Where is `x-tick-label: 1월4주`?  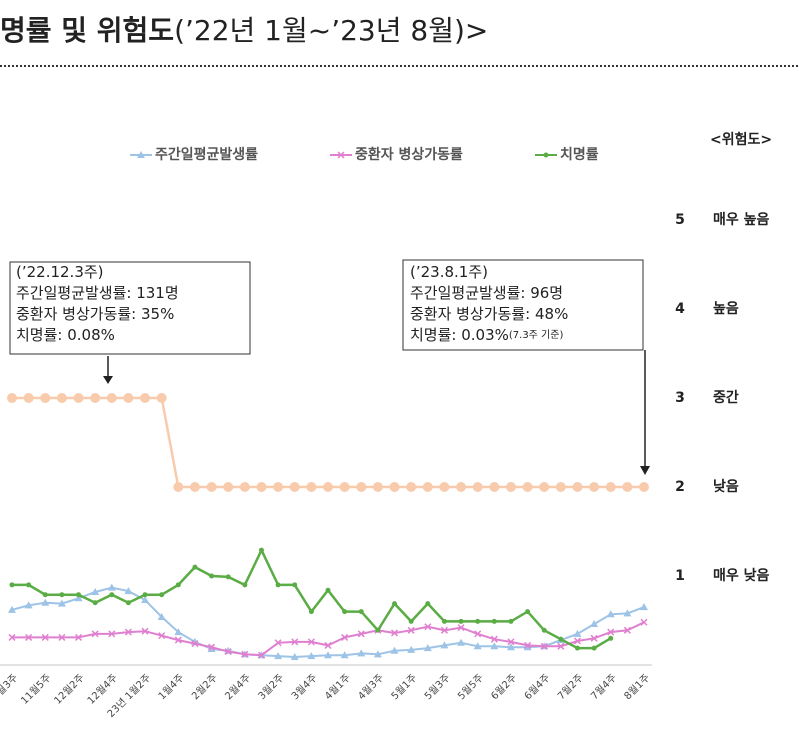 x-tick-label: 1월4주 is located at coordinates (171, 687).